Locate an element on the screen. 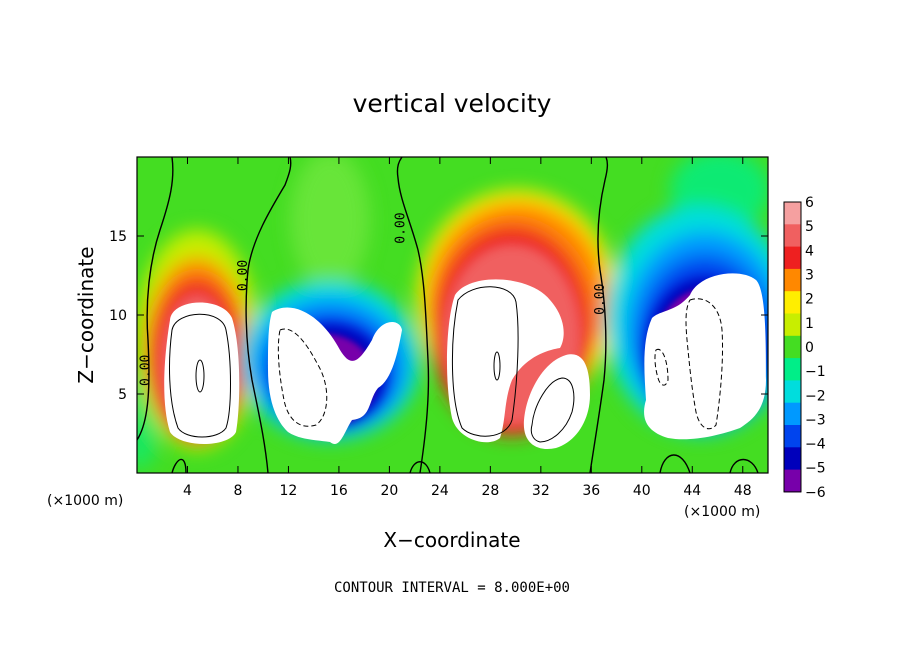  x-tick-label: 8 is located at coordinates (237, 491).